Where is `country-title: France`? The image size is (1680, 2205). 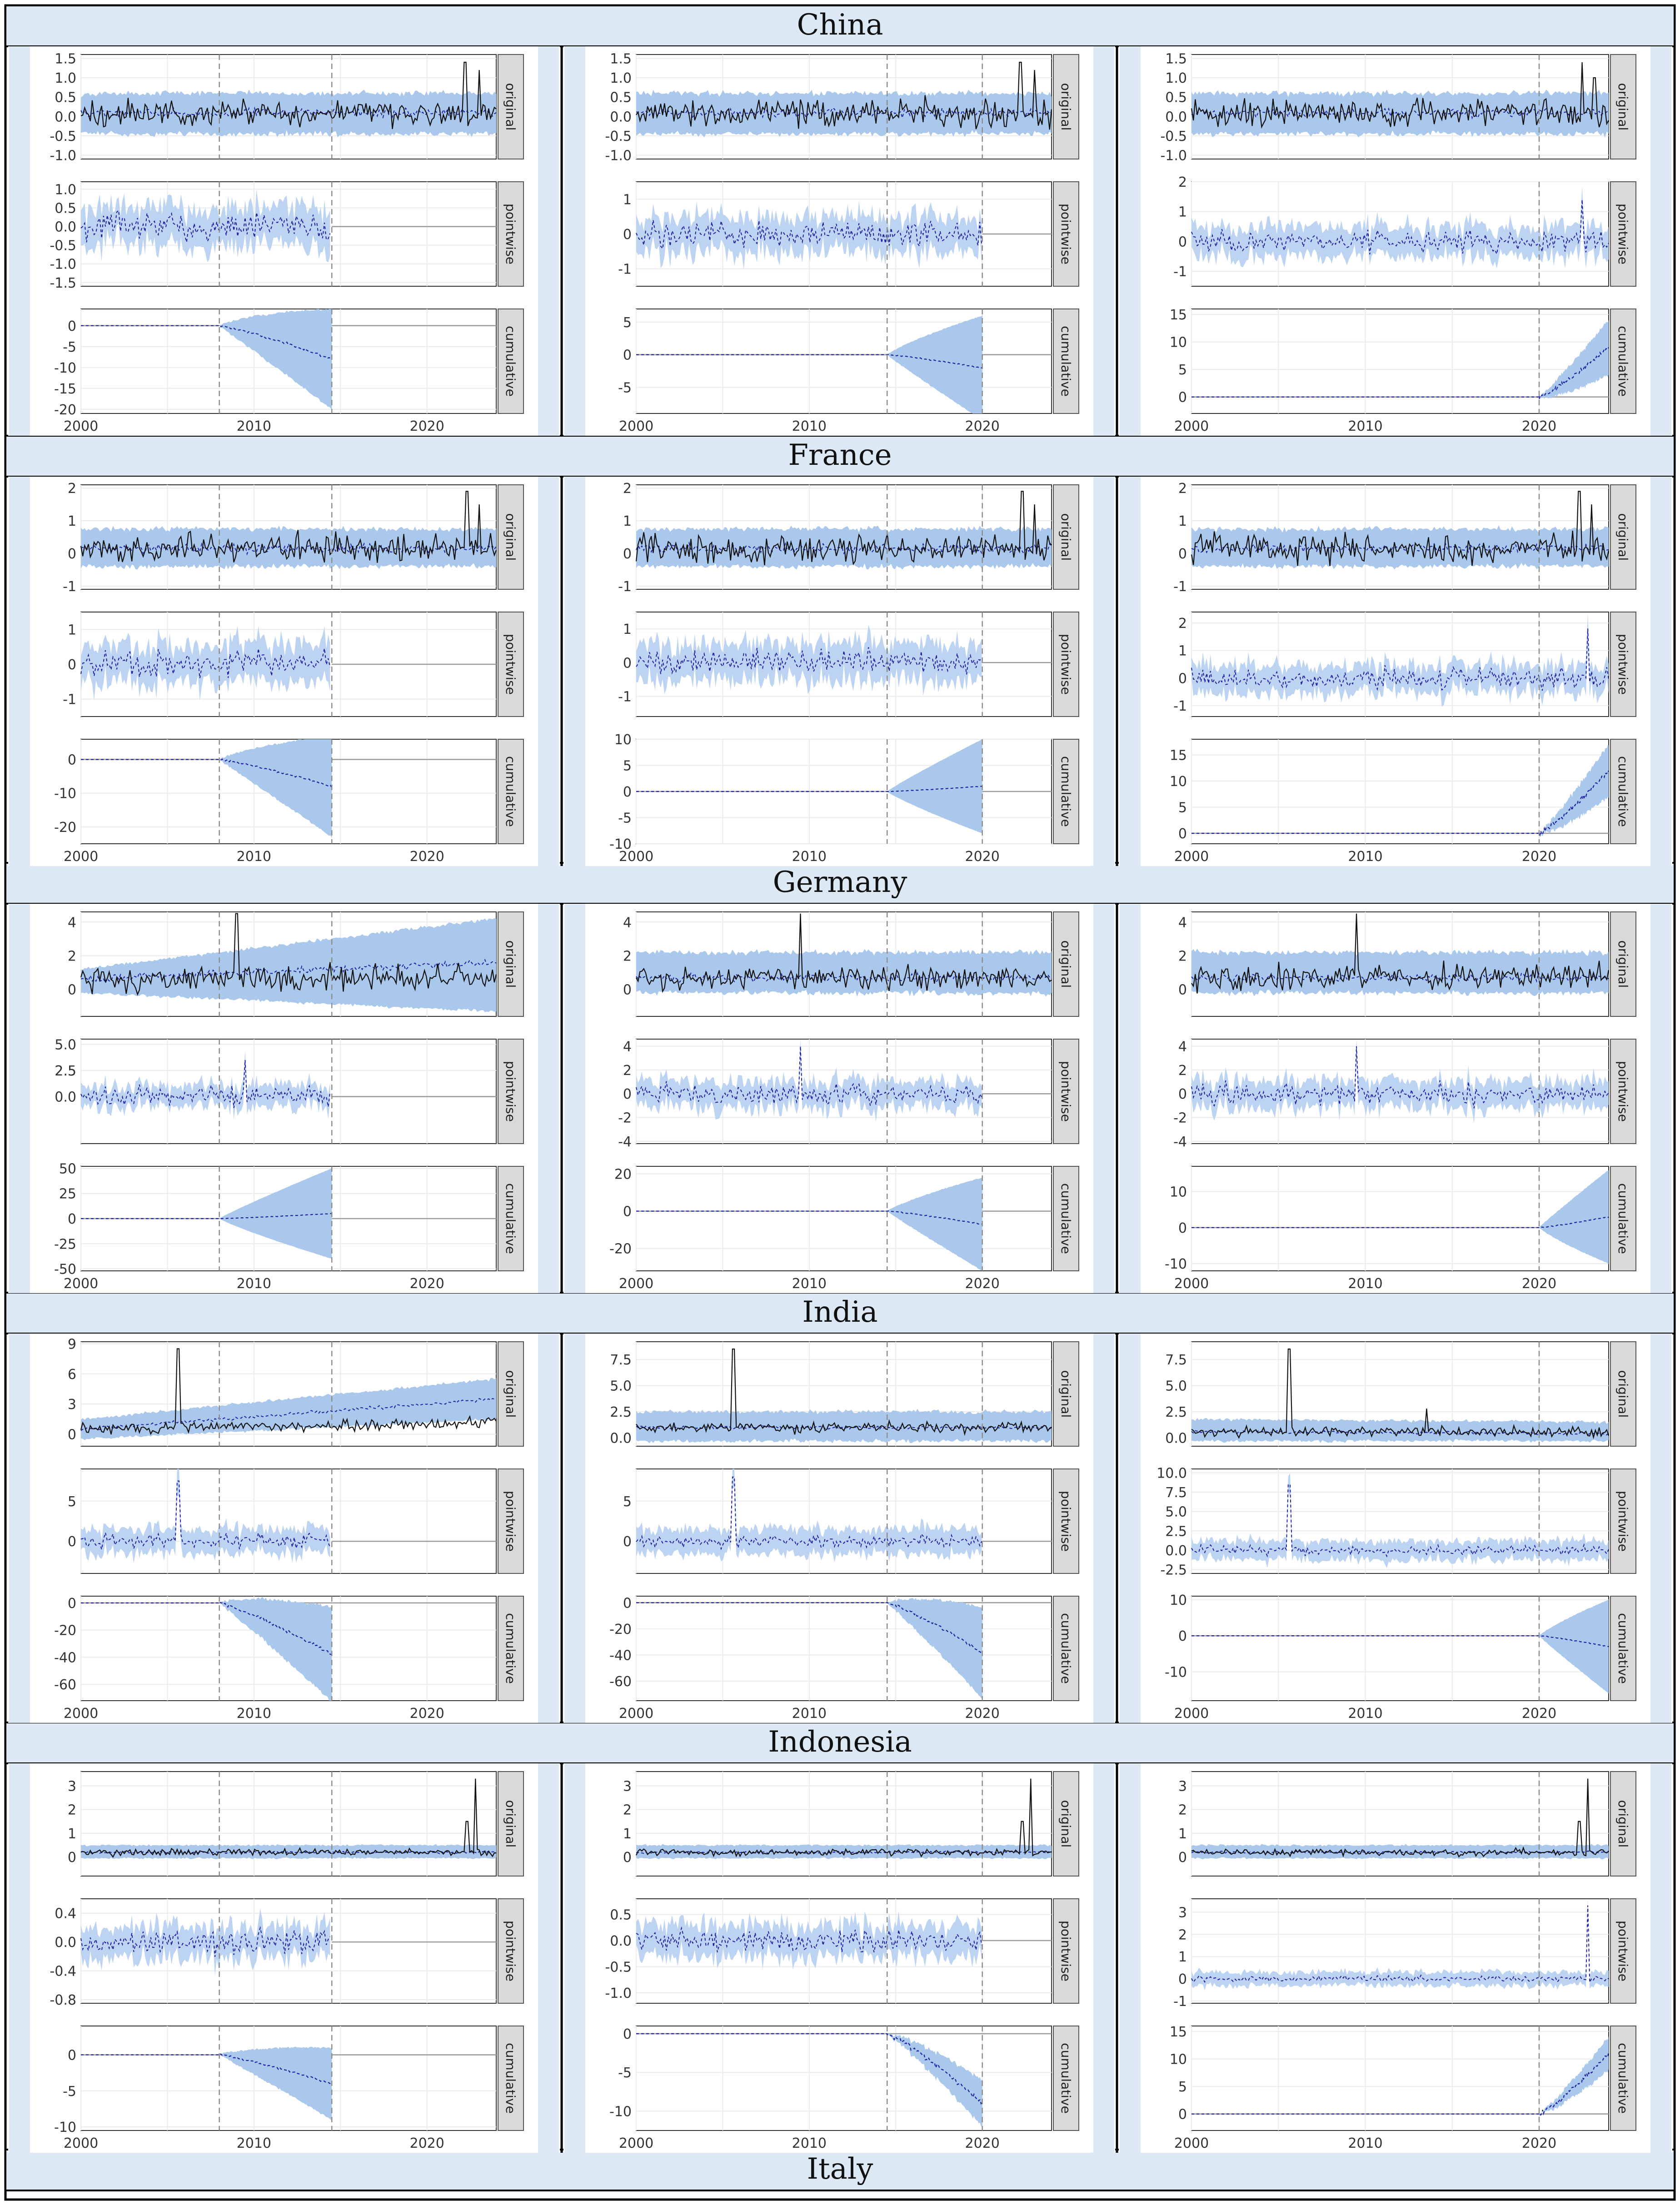
country-title: France is located at coordinates (840, 455).